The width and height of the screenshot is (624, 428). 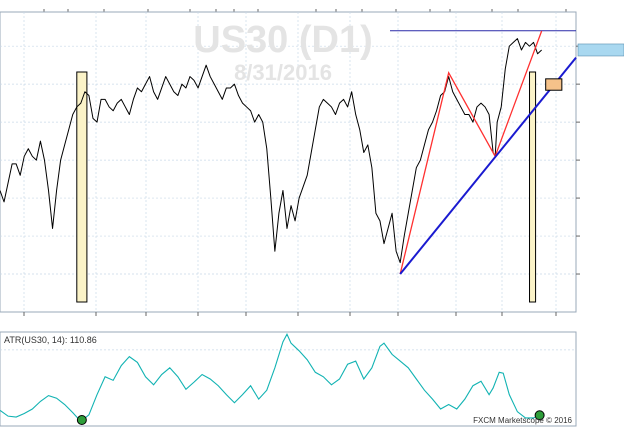 I want to click on top-axis-strip, so click(x=288, y=6).